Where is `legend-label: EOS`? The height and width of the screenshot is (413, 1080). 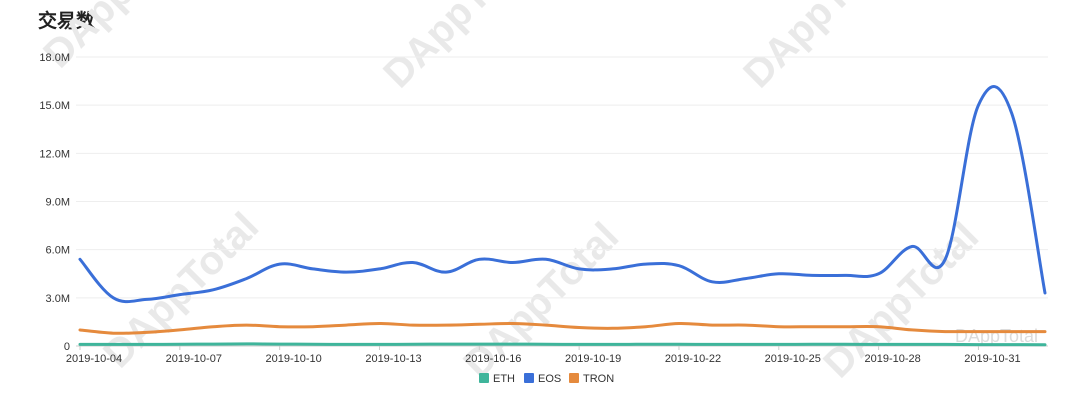 legend-label: EOS is located at coordinates (549, 379).